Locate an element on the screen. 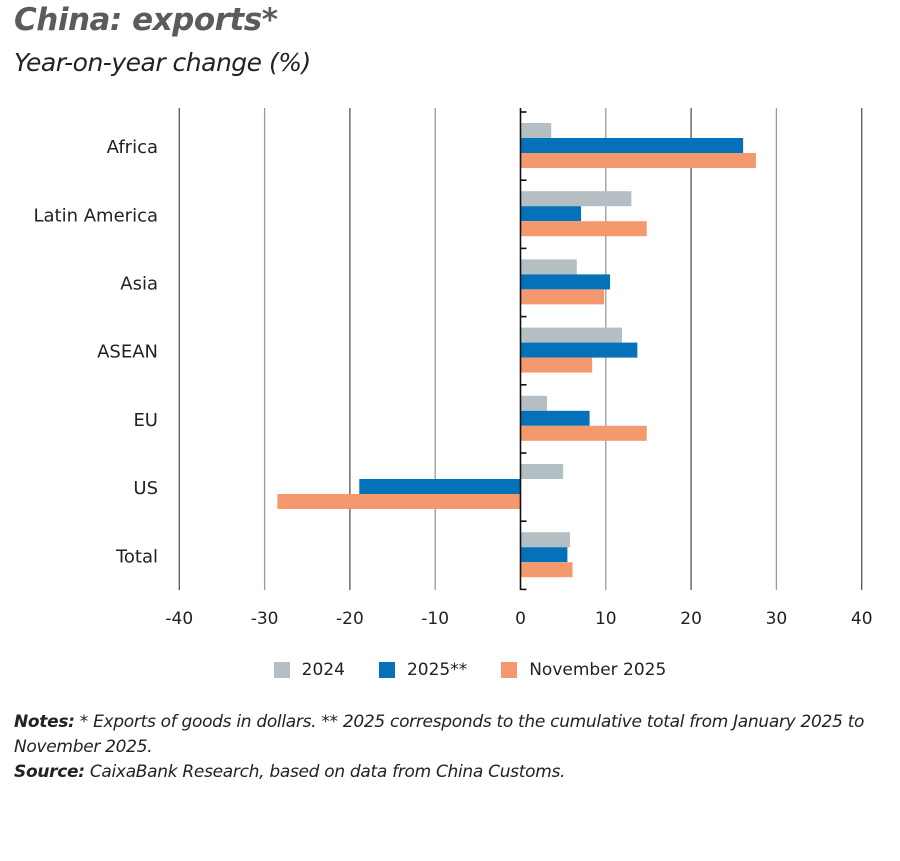 The width and height of the screenshot is (900, 861). x-tick-label: 40 is located at coordinates (862, 619).